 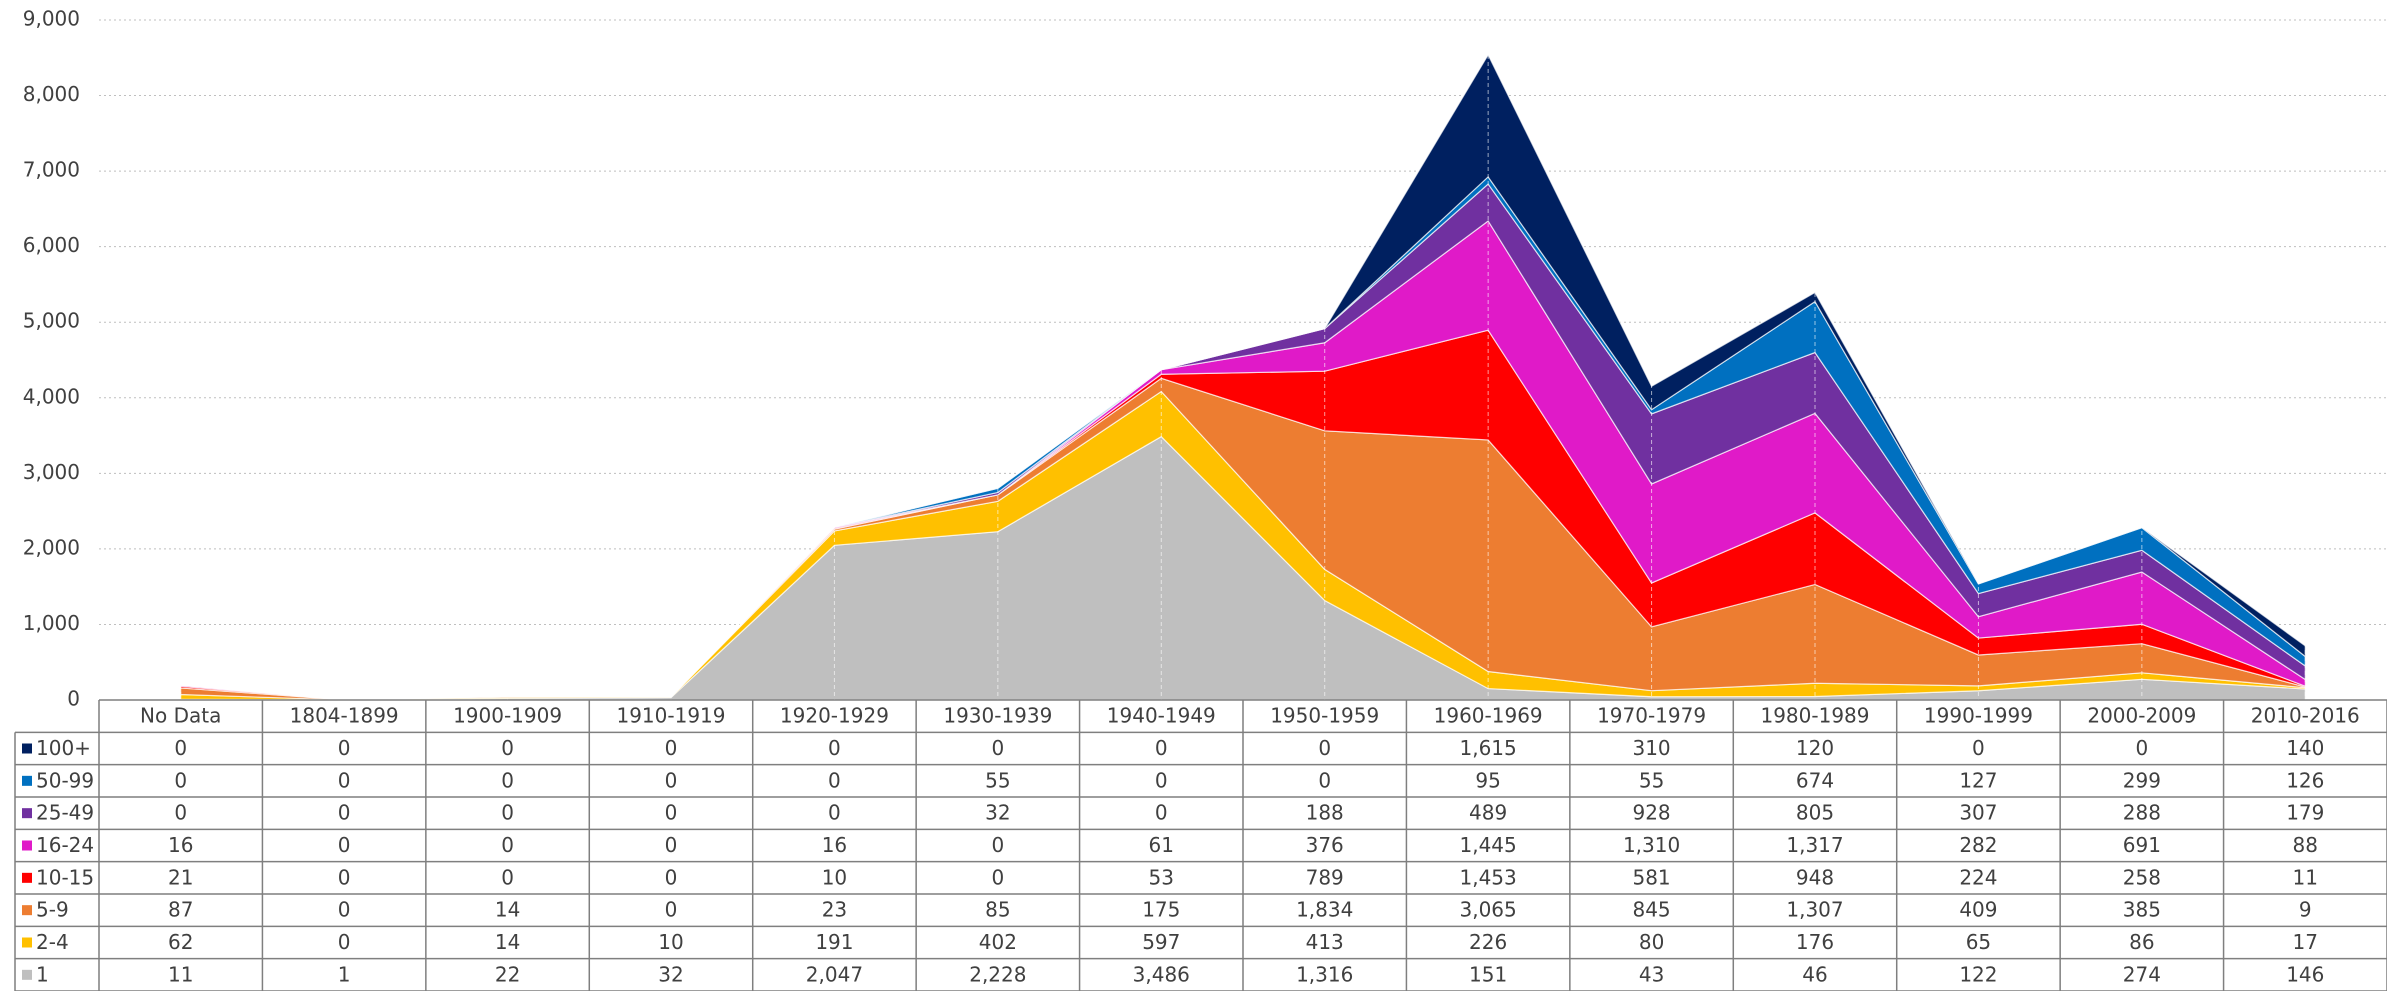 What do you see at coordinates (65, 845) in the screenshot?
I see `legend-label: 16-24` at bounding box center [65, 845].